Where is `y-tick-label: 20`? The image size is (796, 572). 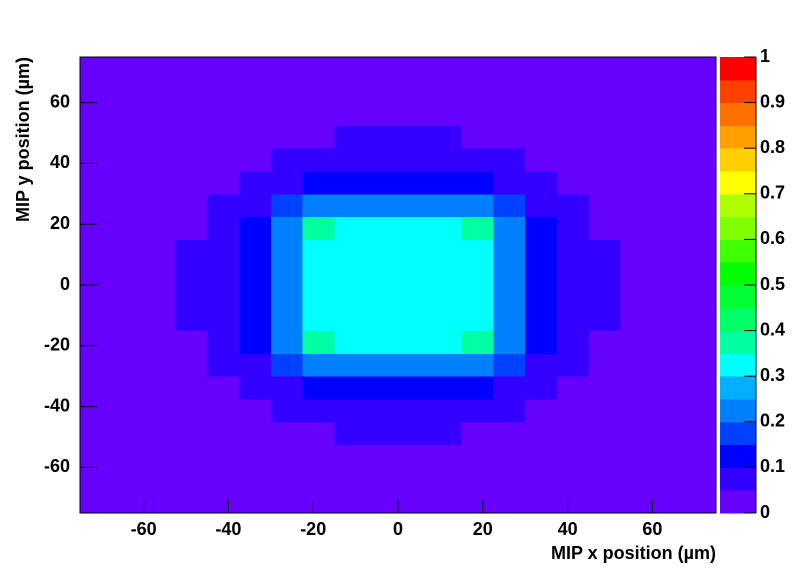
y-tick-label: 20 is located at coordinates (60, 223).